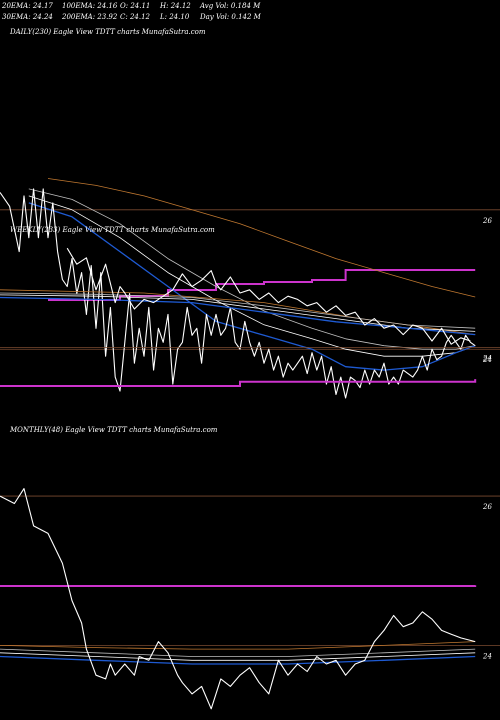 The width and height of the screenshot is (500, 720). Describe the element at coordinates (238, 656) in the screenshot. I see `series-ema-slow-monthly` at that location.